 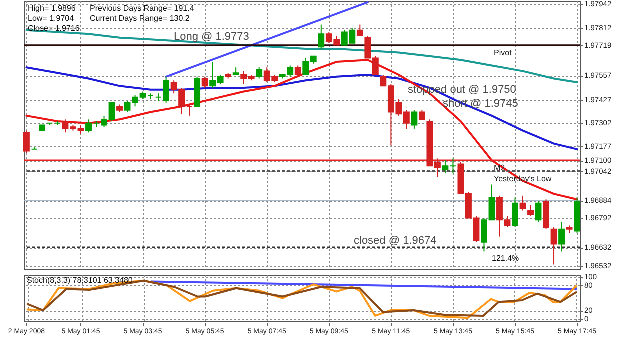 I want to click on annotation: High= 1.9896, so click(x=52, y=8).